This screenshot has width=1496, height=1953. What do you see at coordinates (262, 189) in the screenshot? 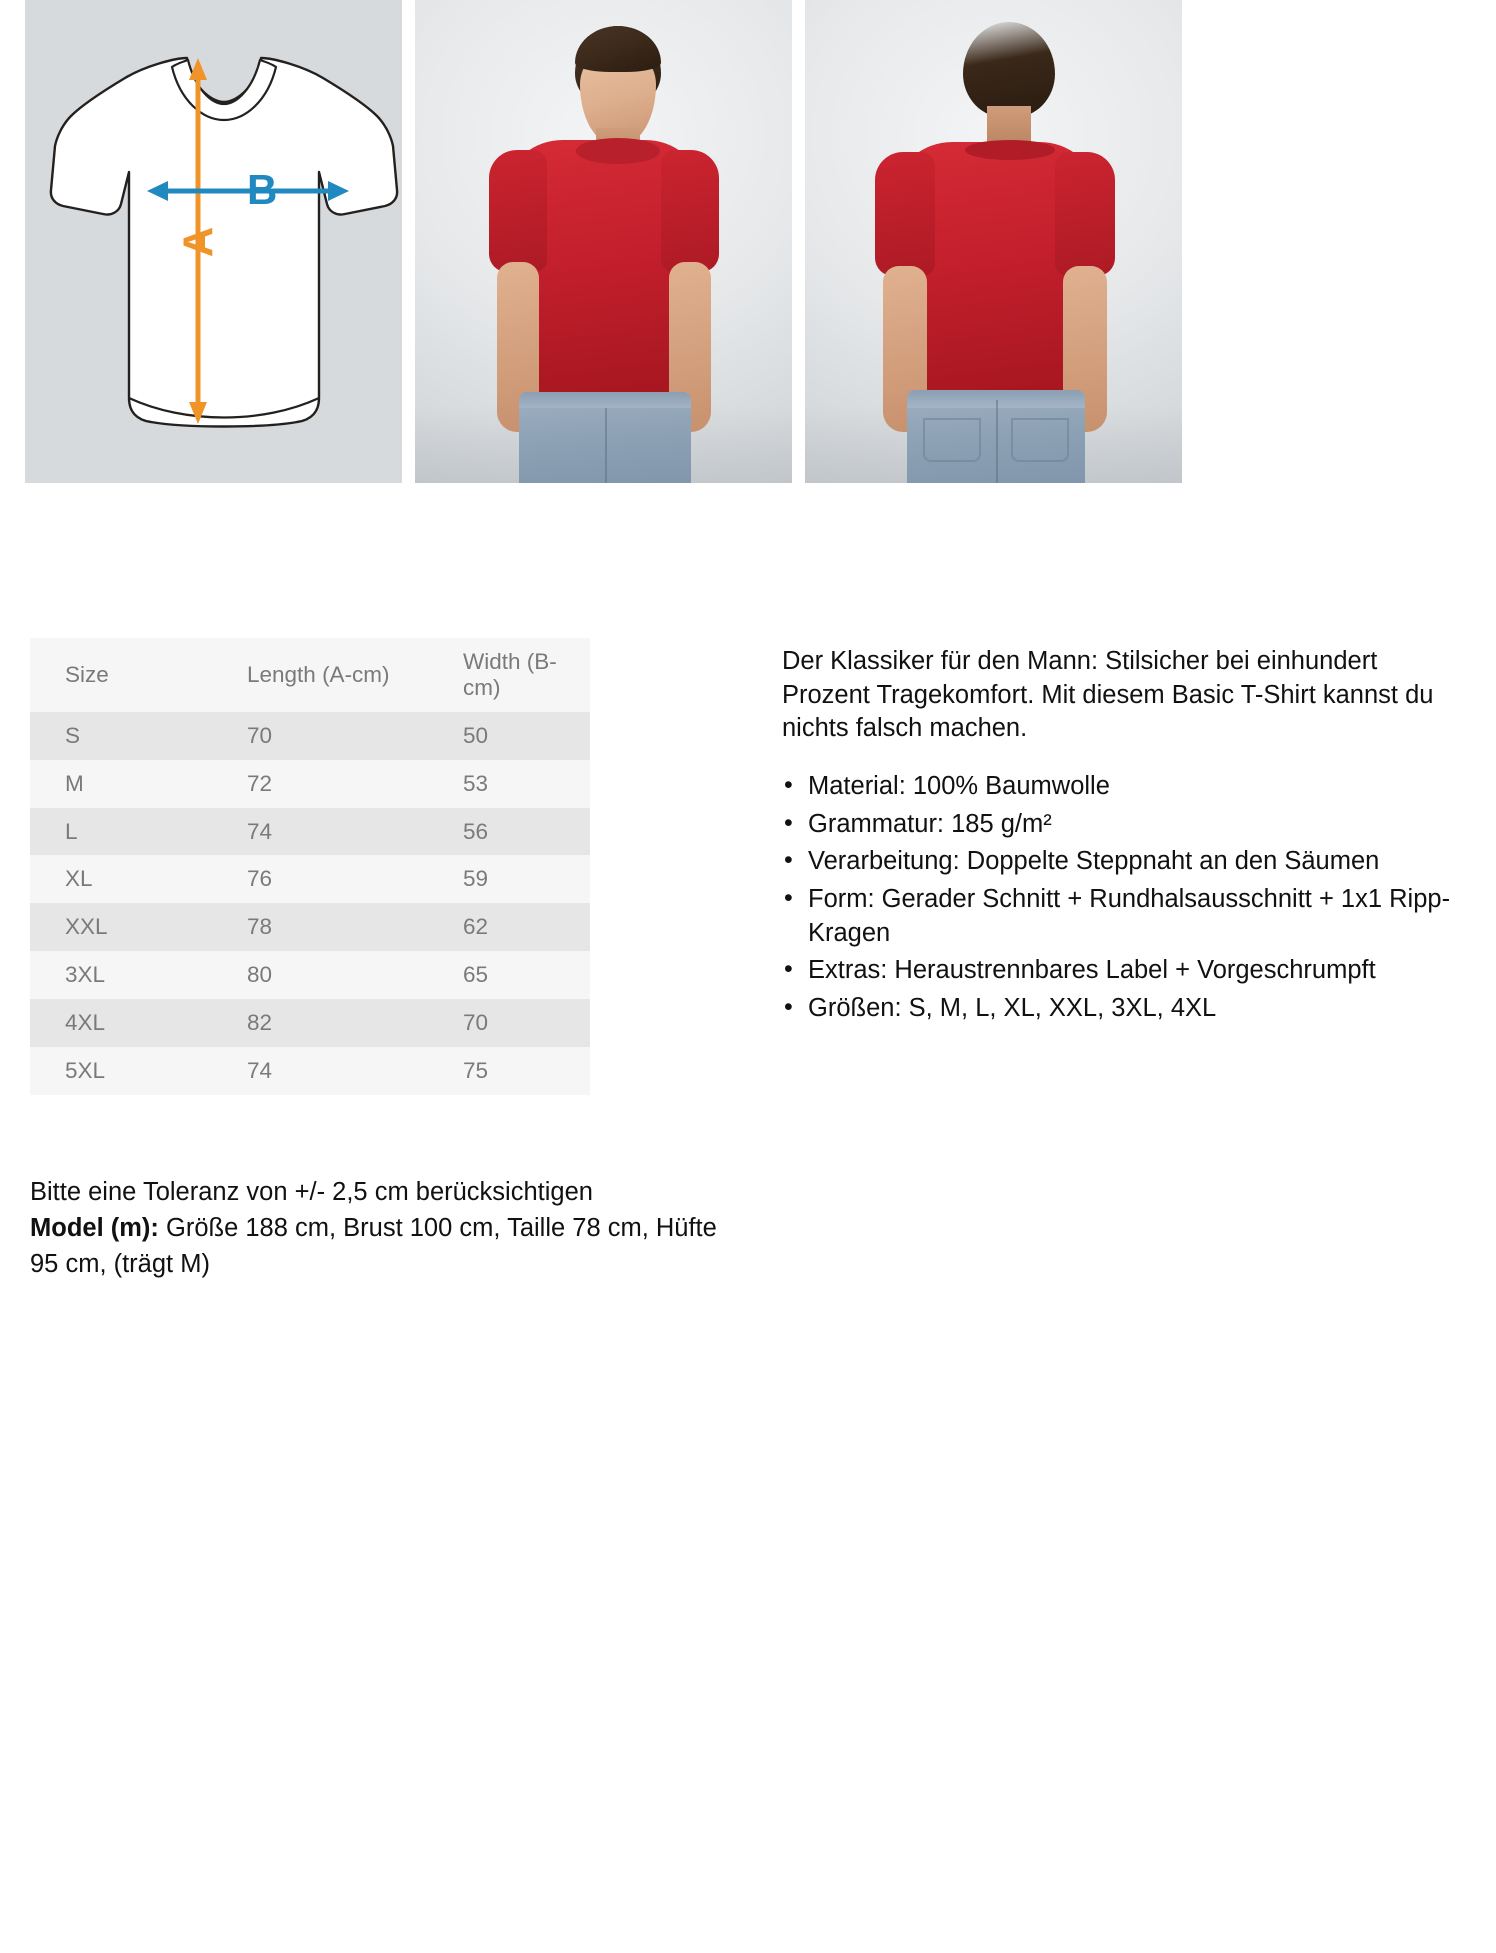
I see `measure-label-b: B` at bounding box center [262, 189].